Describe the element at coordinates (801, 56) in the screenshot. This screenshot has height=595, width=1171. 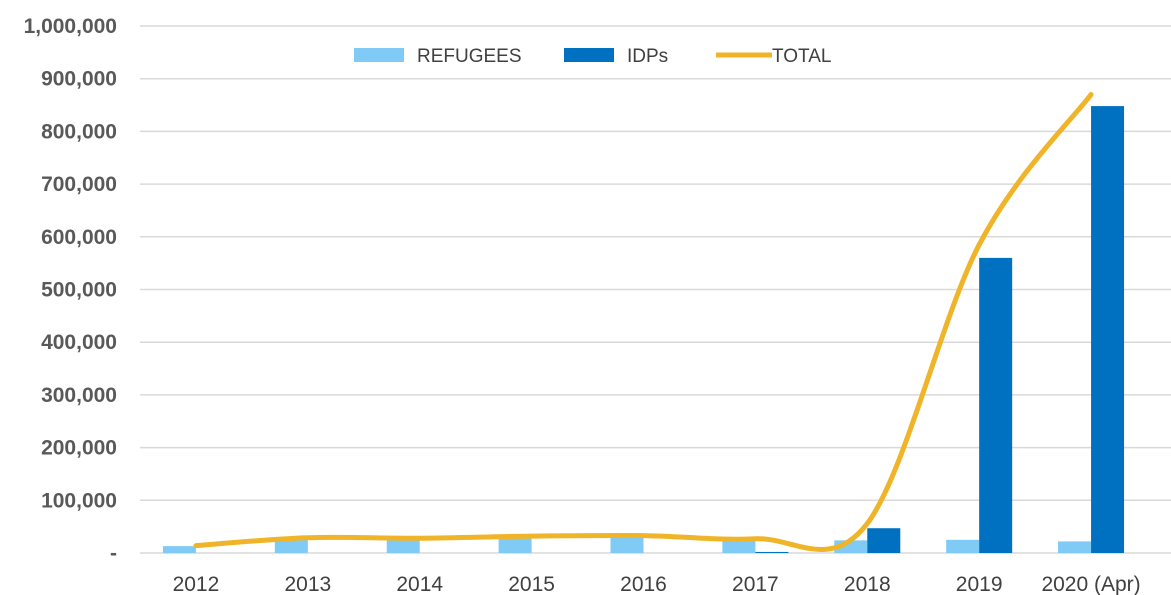
I see `legend-label: TOTAL` at that location.